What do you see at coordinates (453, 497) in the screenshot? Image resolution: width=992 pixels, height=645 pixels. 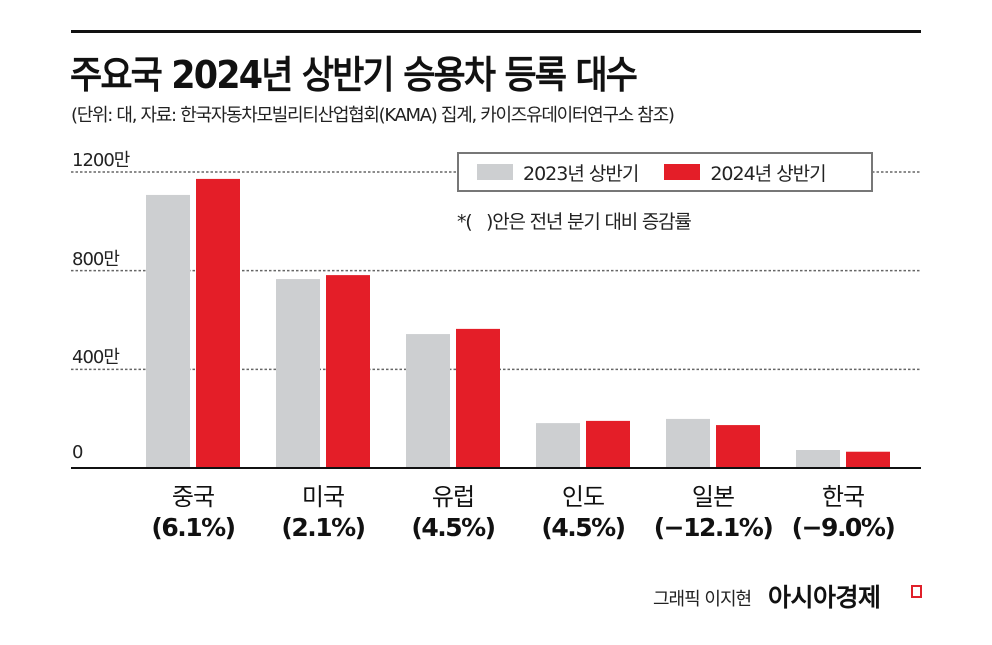 I see `category-name: 유럽` at bounding box center [453, 497].